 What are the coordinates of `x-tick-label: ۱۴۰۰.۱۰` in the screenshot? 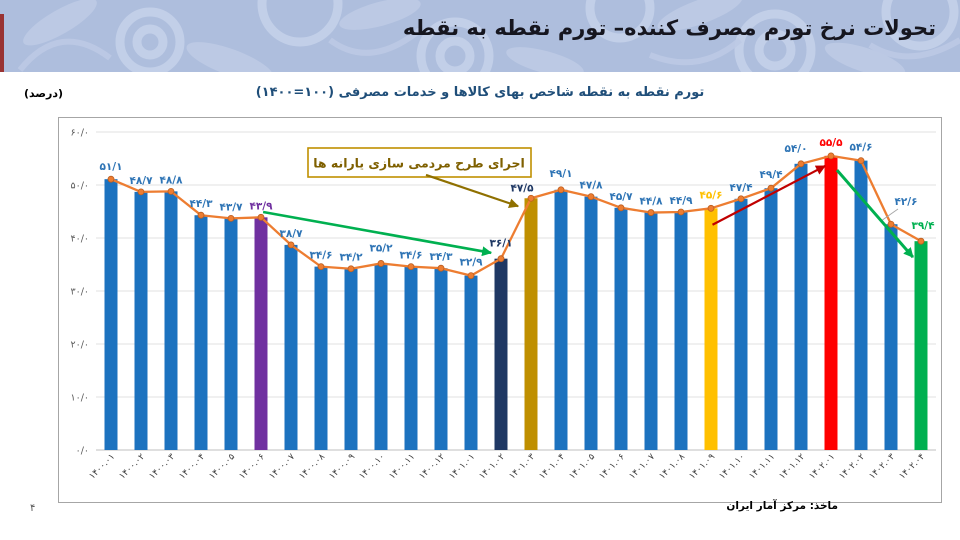 It's located at (373, 467).